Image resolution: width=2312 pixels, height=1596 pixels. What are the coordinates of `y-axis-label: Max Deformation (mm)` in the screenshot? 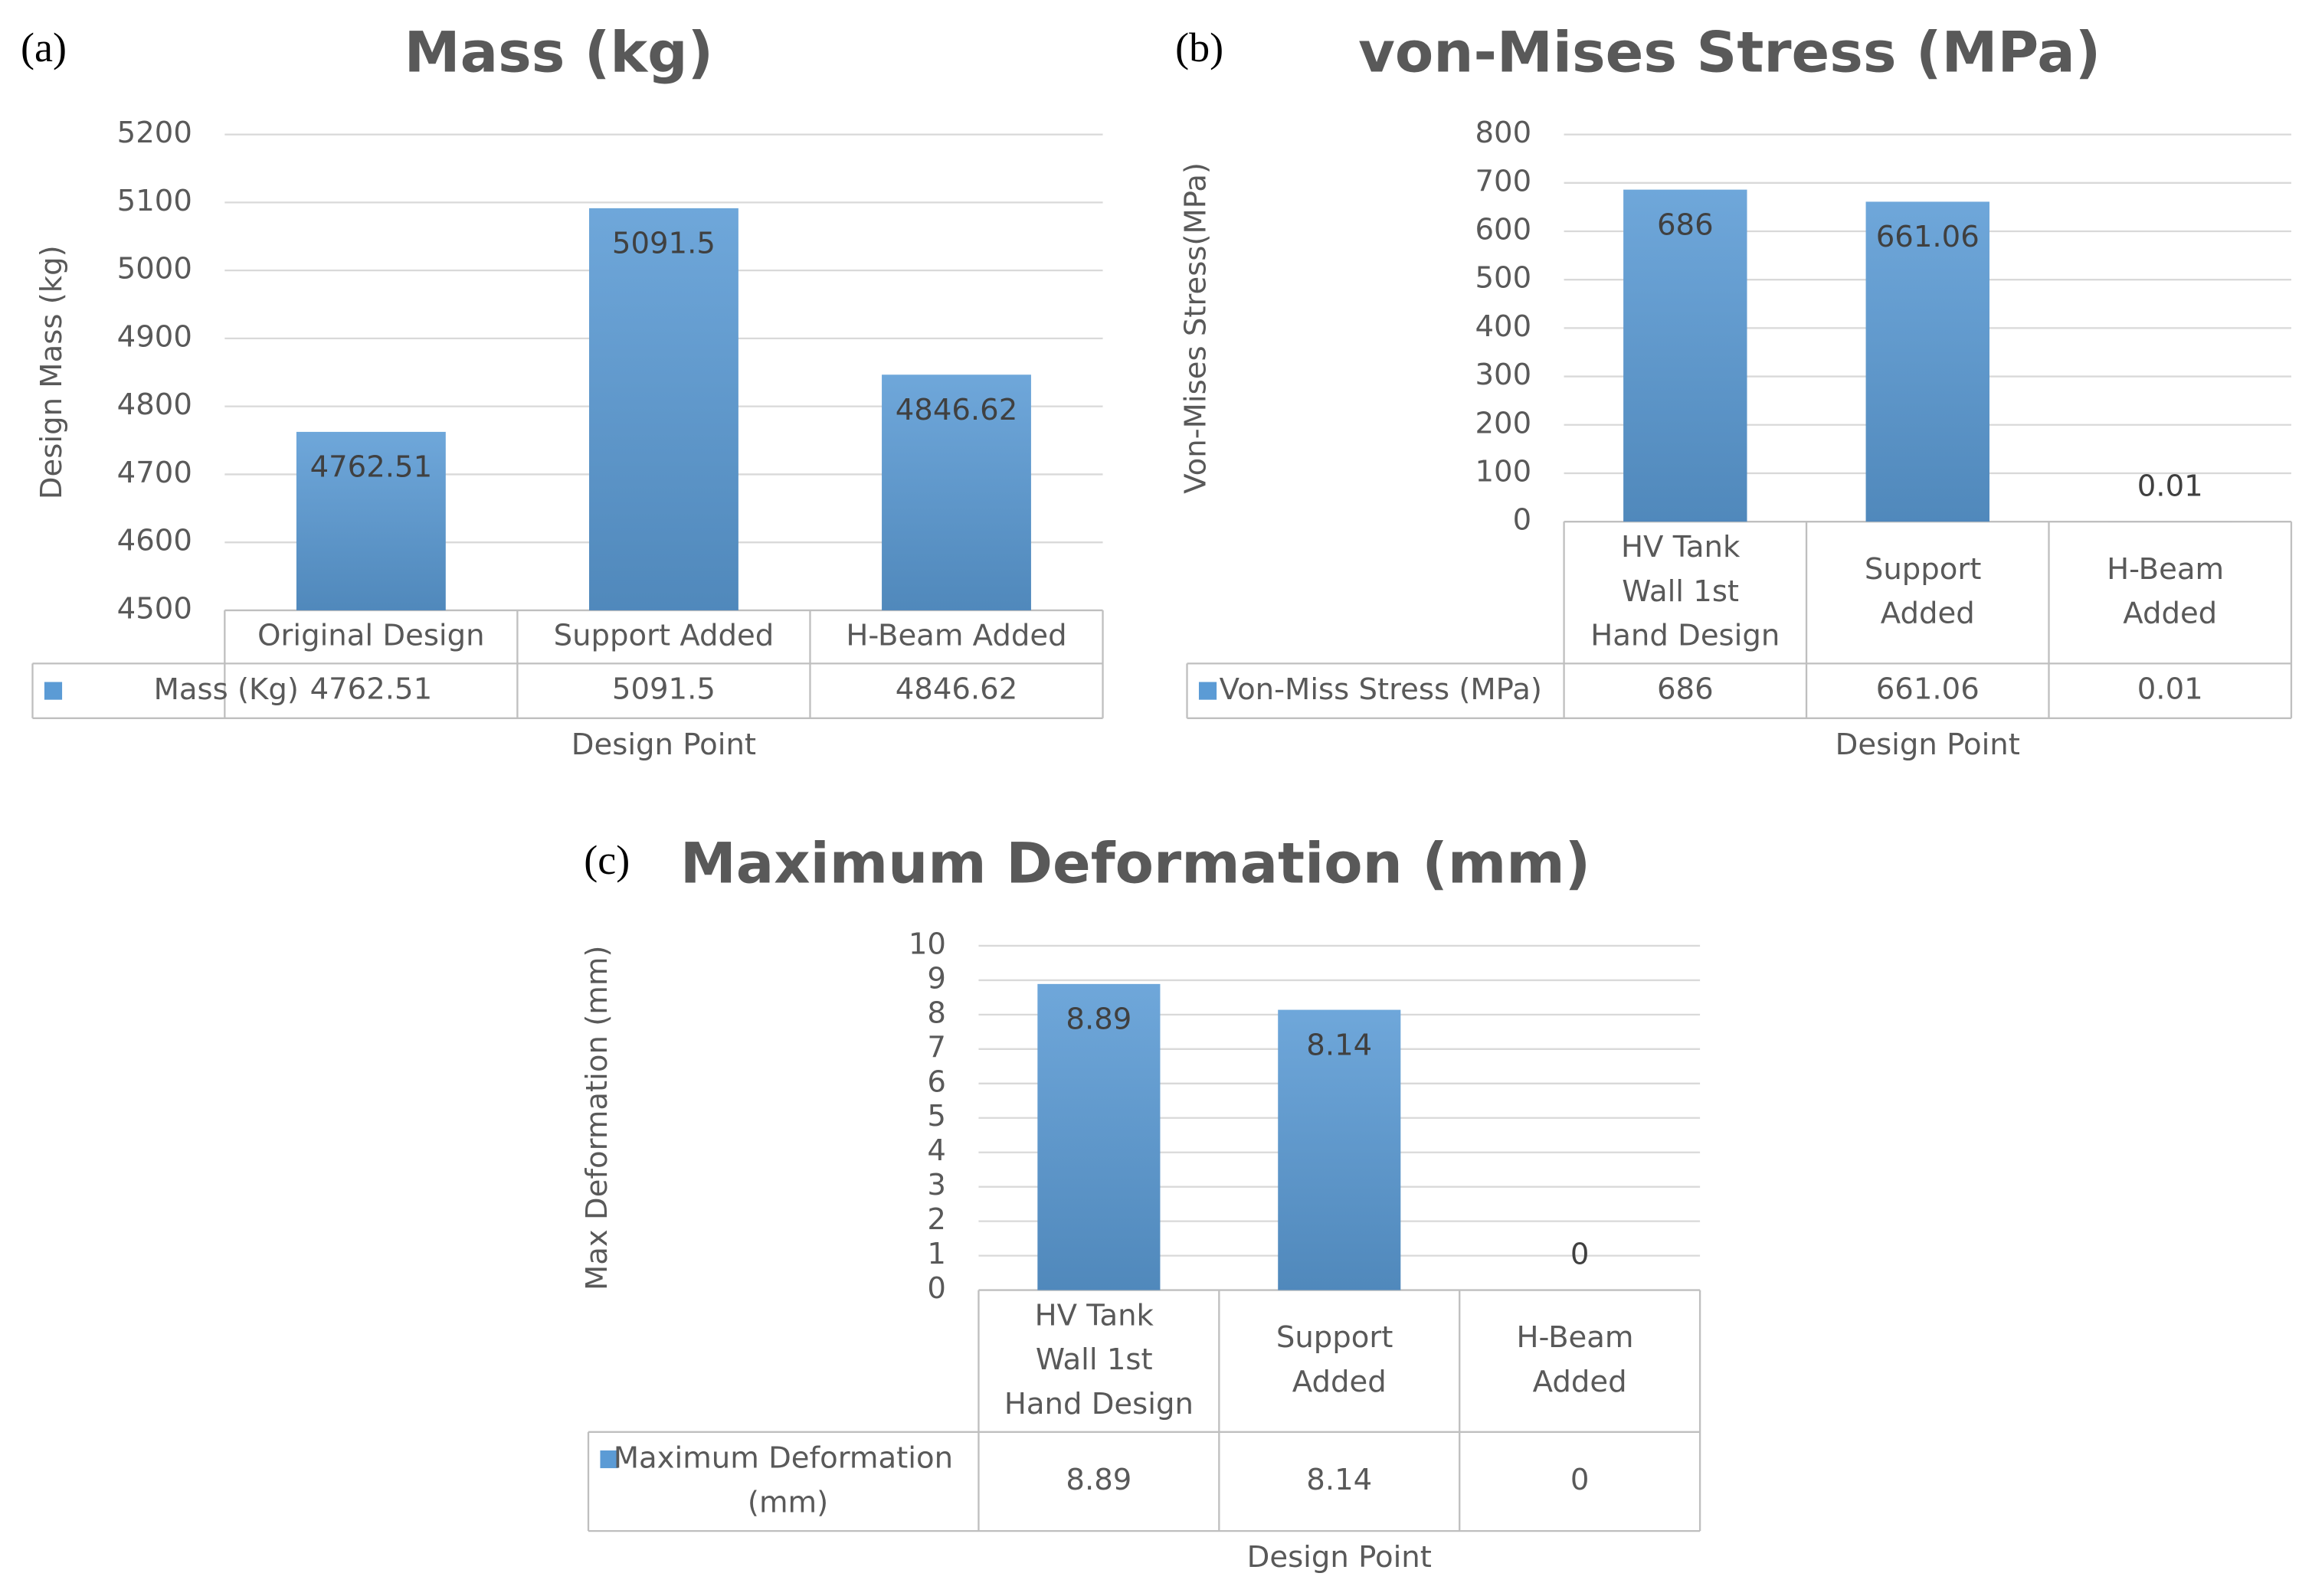 It's located at (597, 1118).